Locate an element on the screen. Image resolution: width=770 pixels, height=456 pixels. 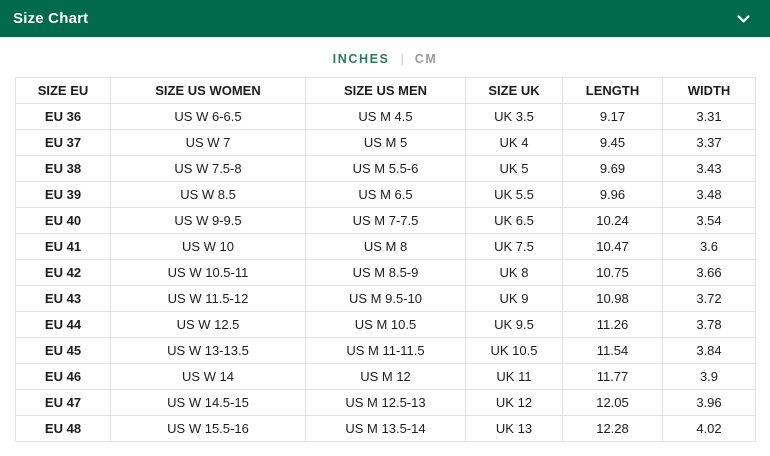
table-row: EU 36 US W 6-6.5 US M 4.5 UK 3.5 9.17 3.31 is located at coordinates (385, 116).